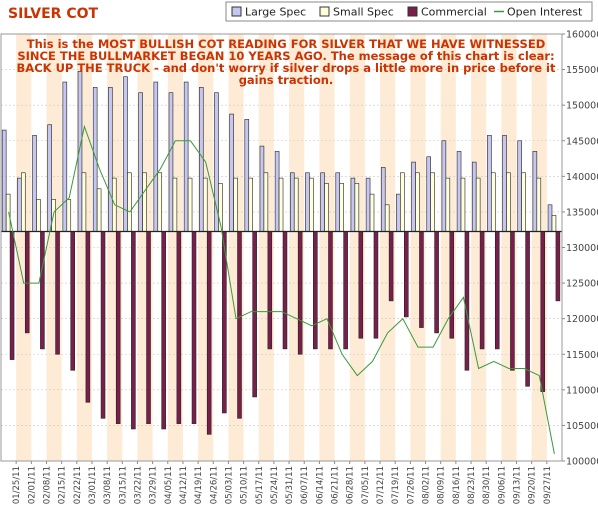  Describe the element at coordinates (169, 485) in the screenshot. I see `x-axis-tick-label: 04/05/11` at that location.